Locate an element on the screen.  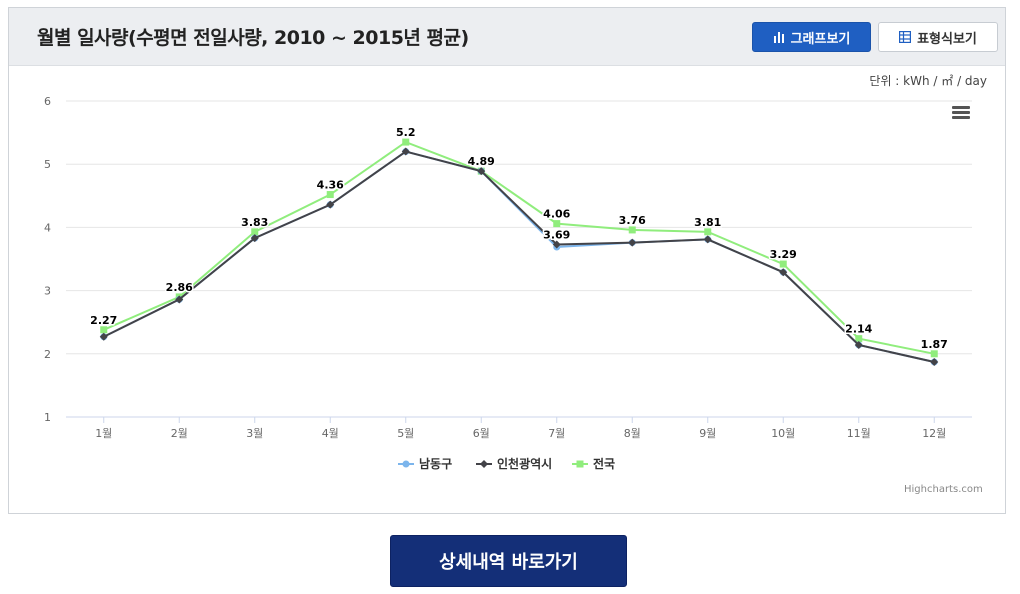
y-tick-label: 4 is located at coordinates (47, 227).